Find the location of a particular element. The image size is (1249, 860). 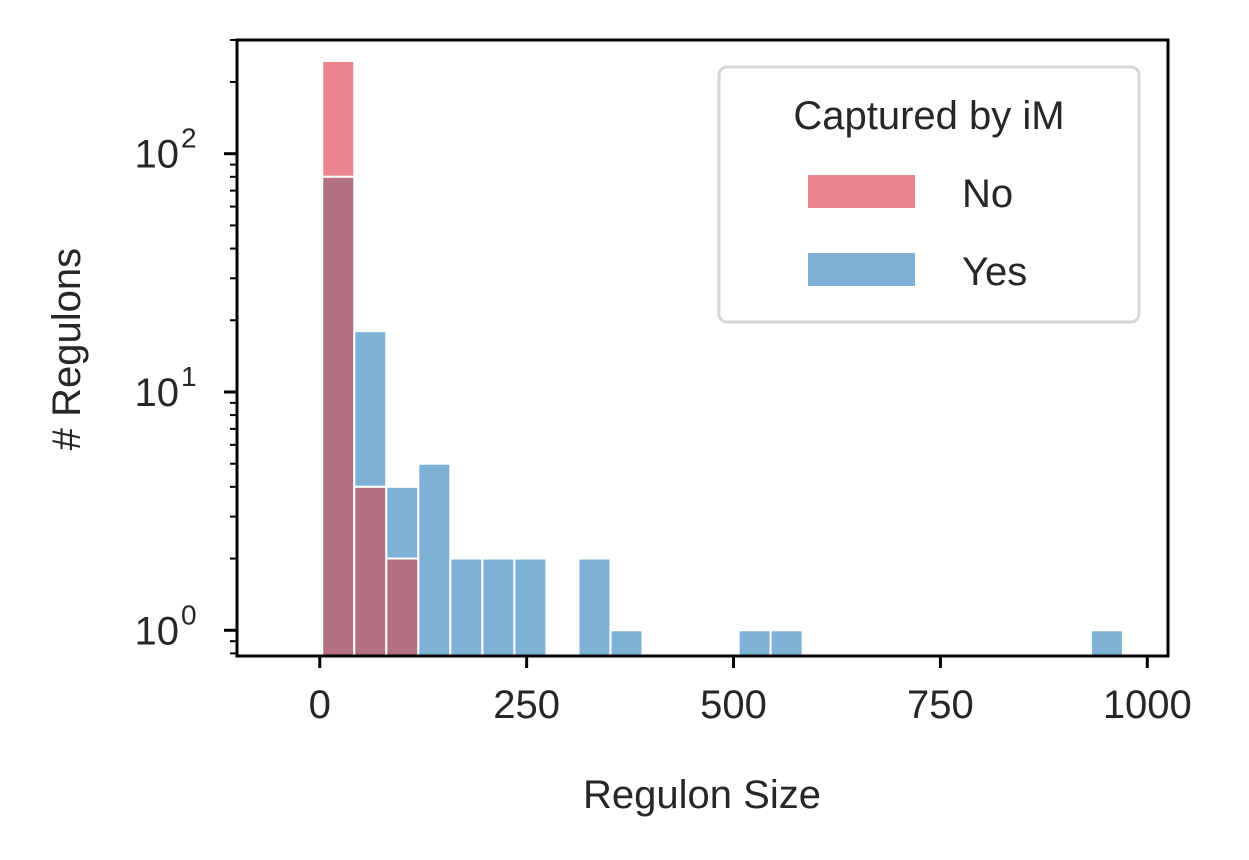

legend-title: Captured by iM is located at coordinates (928, 116).